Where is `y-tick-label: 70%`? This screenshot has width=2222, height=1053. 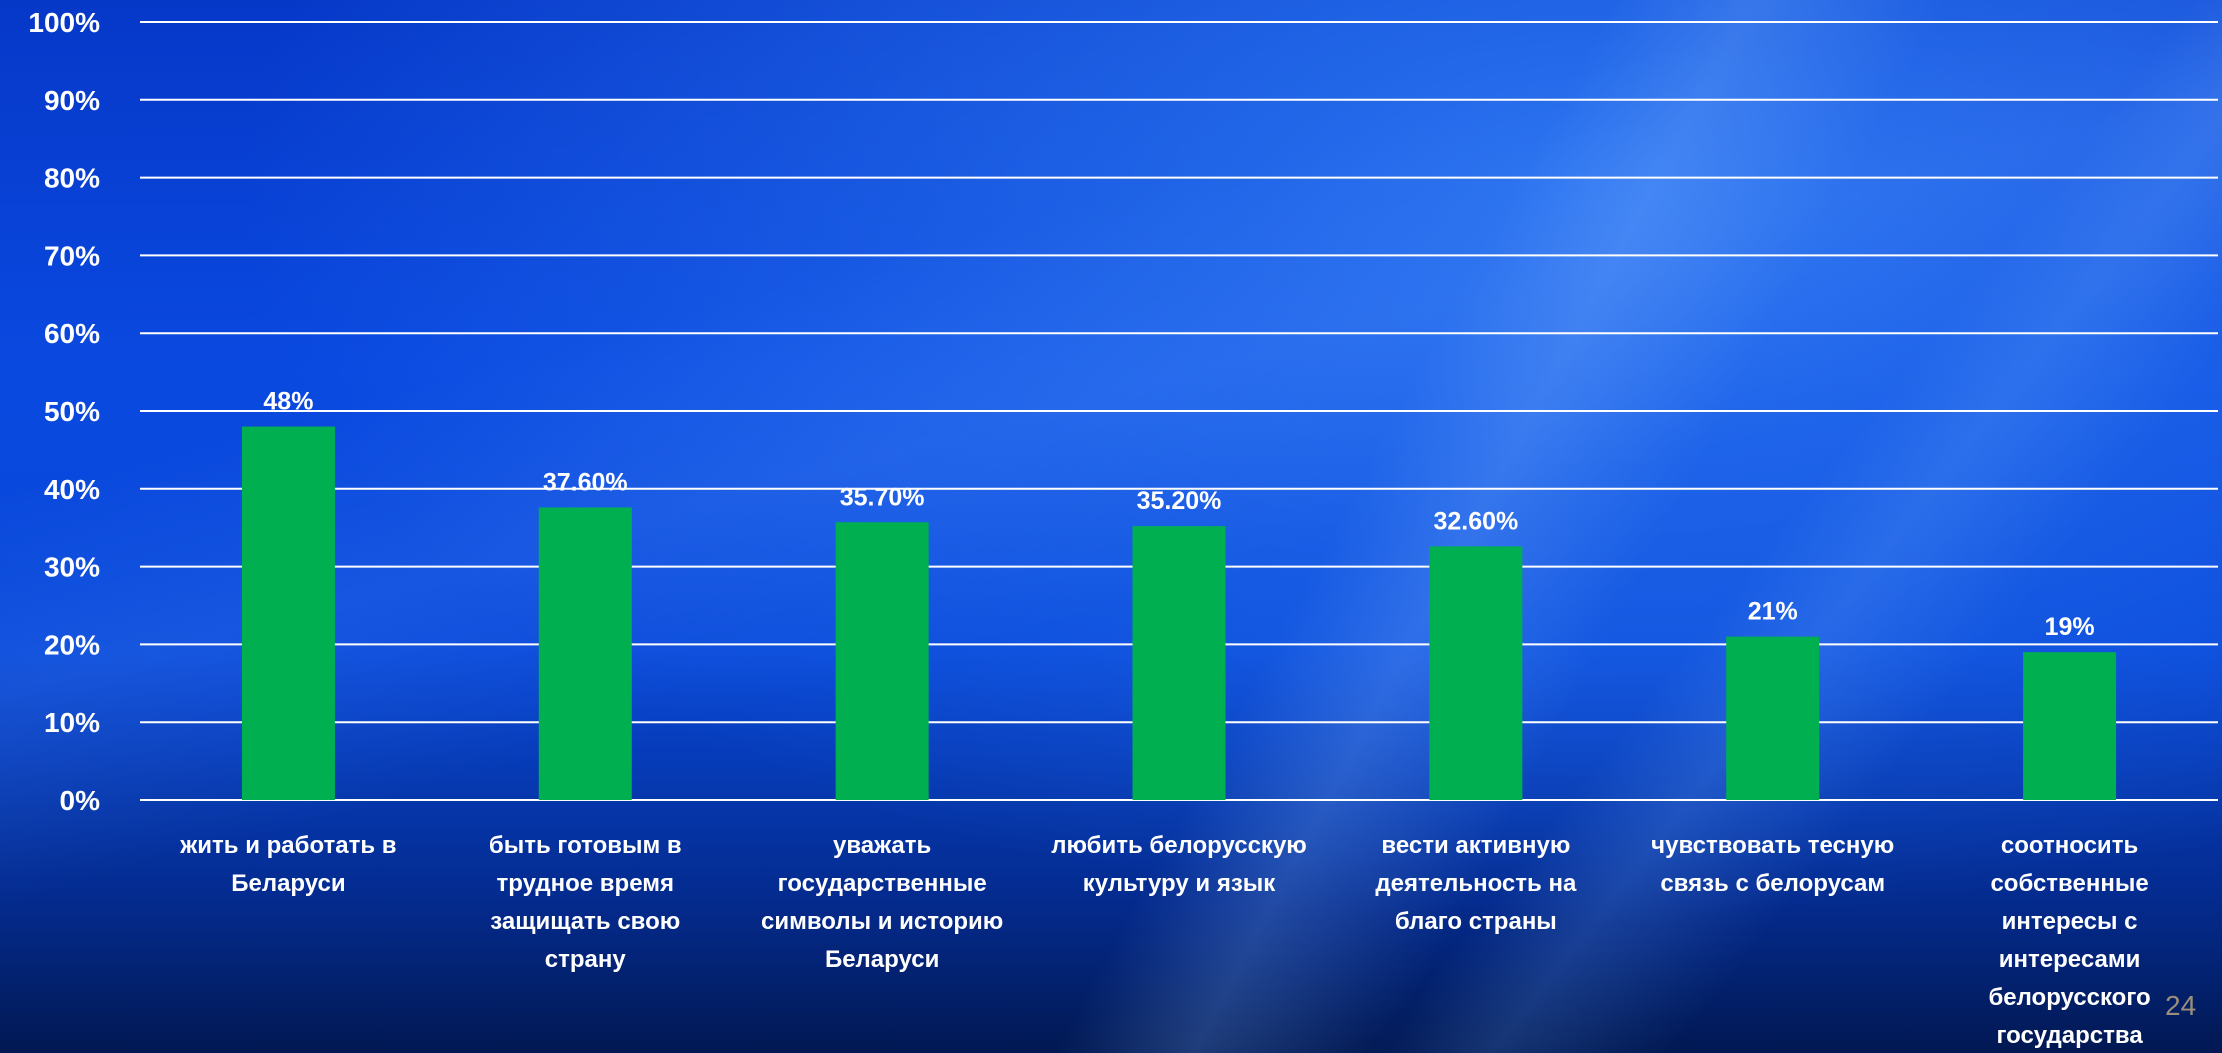
y-tick-label: 70% is located at coordinates (72, 255).